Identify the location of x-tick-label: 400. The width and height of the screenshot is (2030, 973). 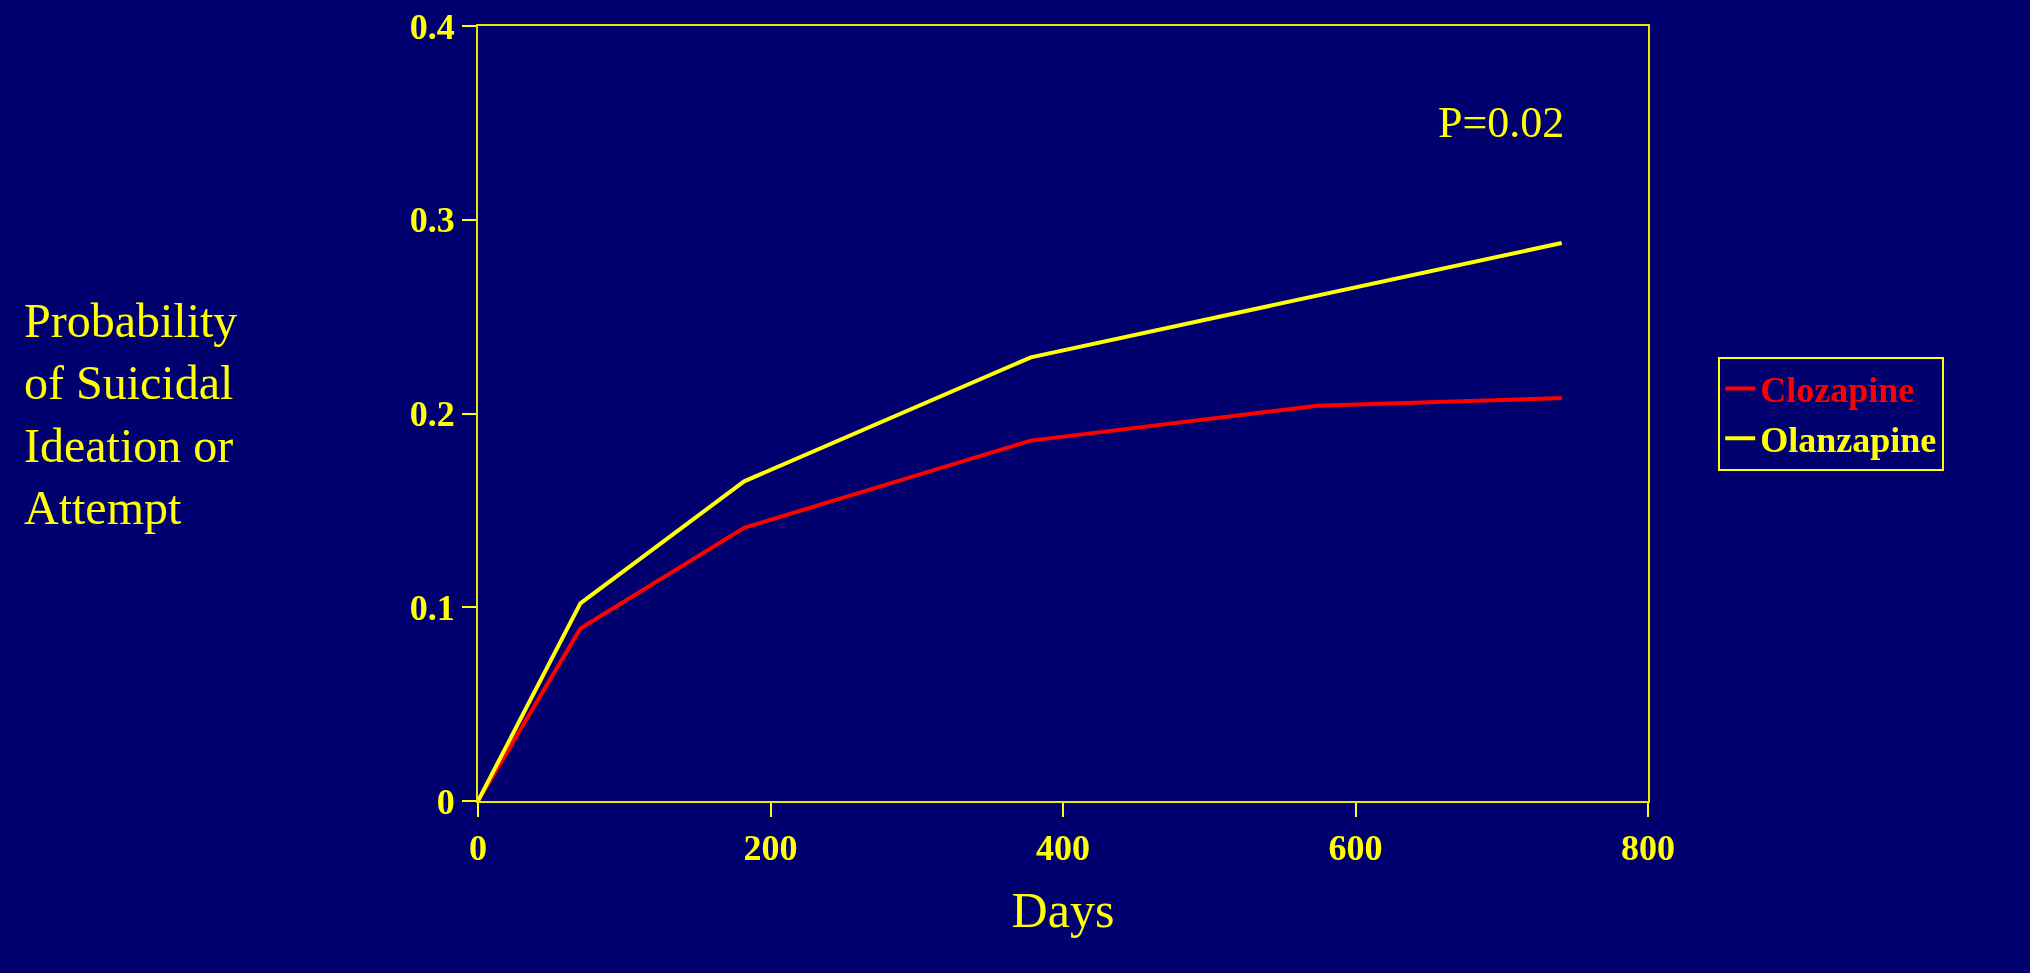
(1063, 848).